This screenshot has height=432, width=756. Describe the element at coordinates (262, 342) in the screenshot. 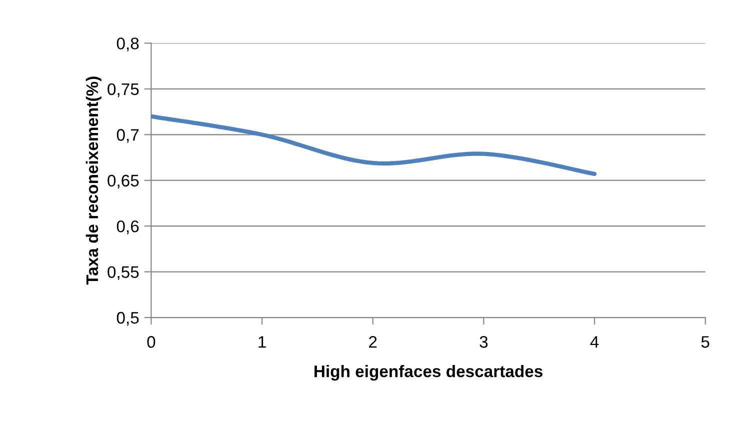

I see `x-tick-label: 1` at that location.